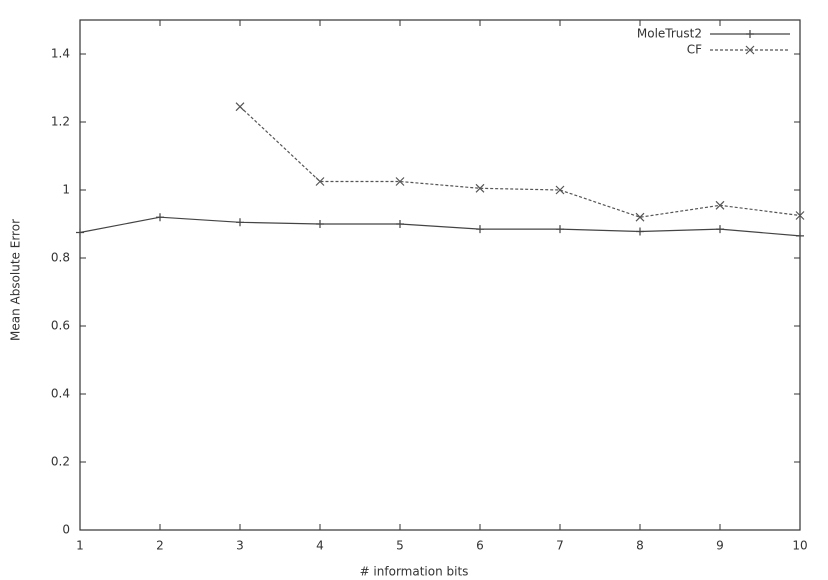 This screenshot has height=580, width=828. Describe the element at coordinates (60, 462) in the screenshot. I see `y-tick-label: 0.2` at that location.